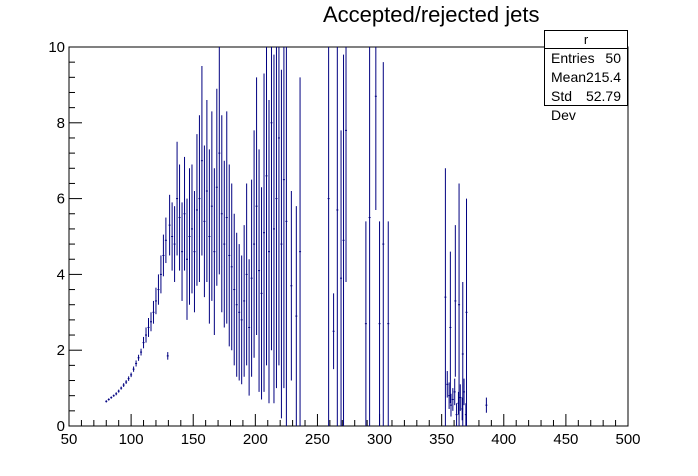 The image size is (698, 476). What do you see at coordinates (569, 77) in the screenshot?
I see `stats-label: Mean` at bounding box center [569, 77].